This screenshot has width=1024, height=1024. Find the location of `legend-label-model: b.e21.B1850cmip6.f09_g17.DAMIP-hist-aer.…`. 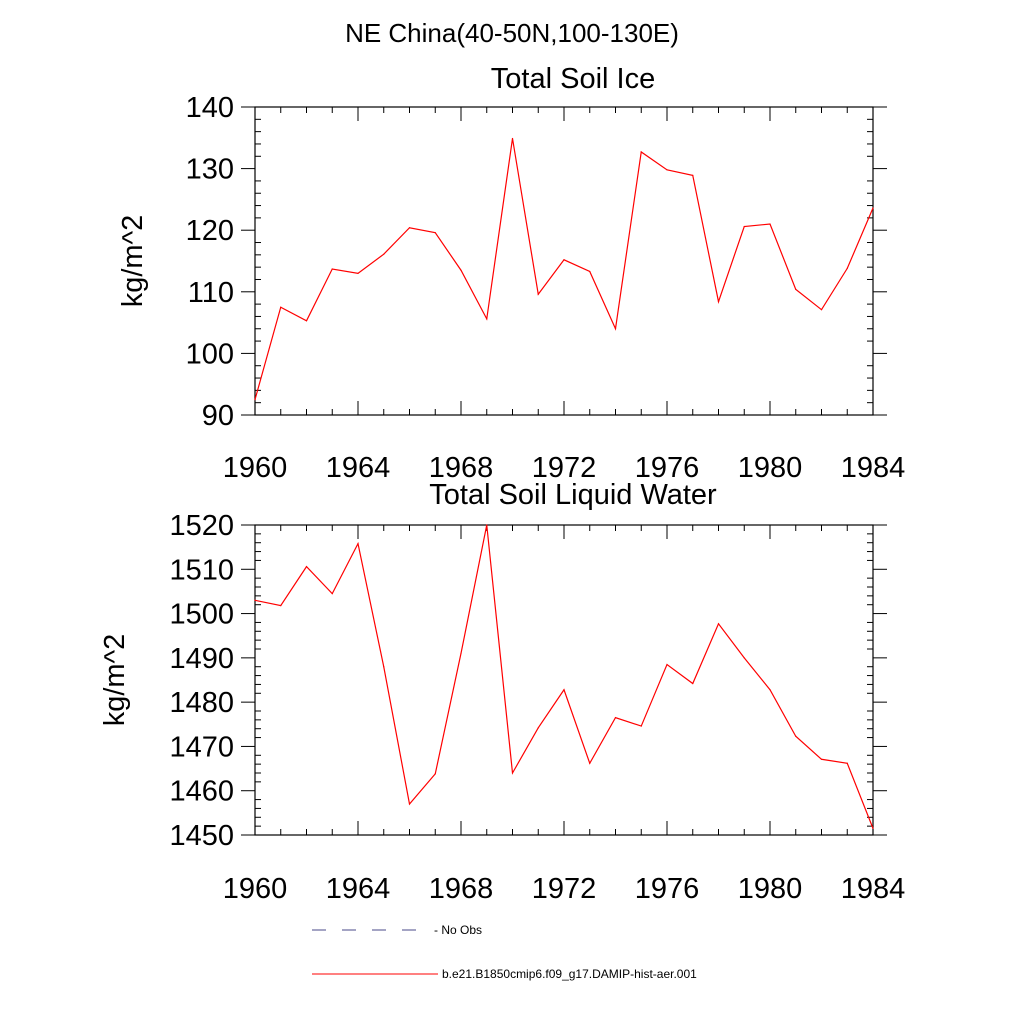

legend-label-model: b.e21.B1850cmip6.f09_g17.DAMIP-hist-aer.… is located at coordinates (569, 974).